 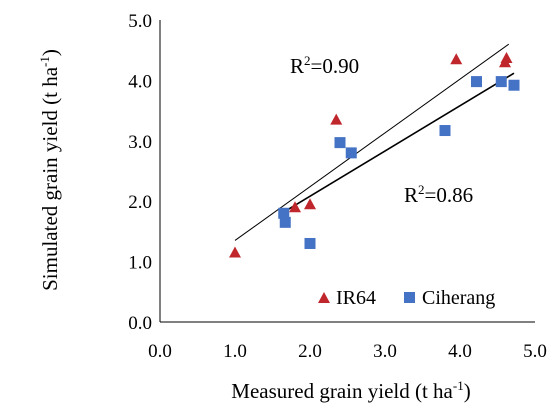 I want to click on r2-ir64-sup: 2, so click(x=307, y=60).